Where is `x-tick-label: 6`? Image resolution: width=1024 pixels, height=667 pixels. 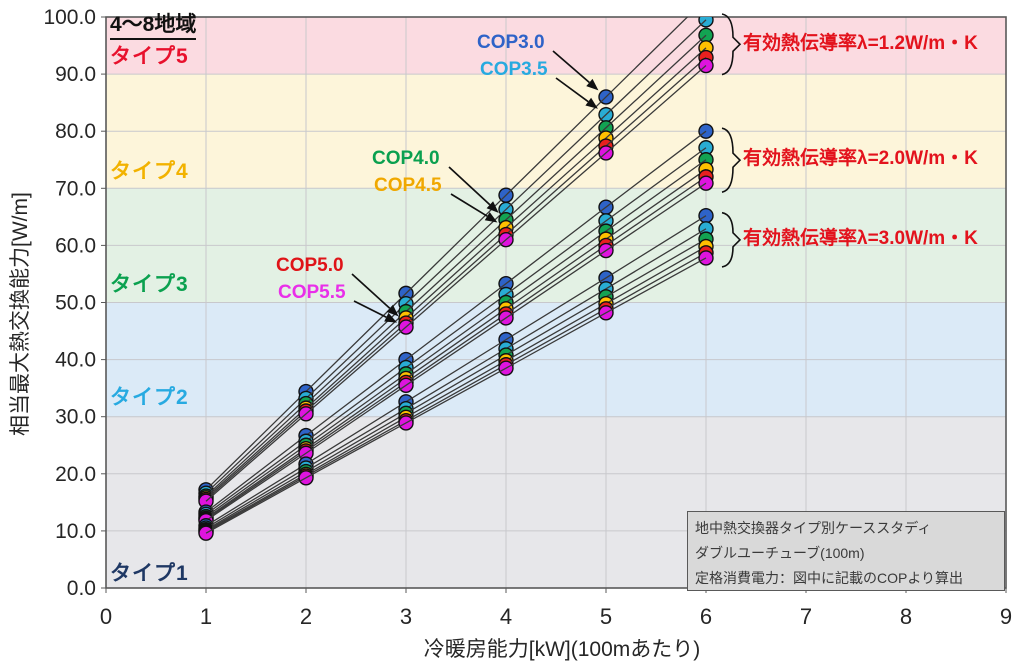
x-tick-label: 6 is located at coordinates (706, 616).